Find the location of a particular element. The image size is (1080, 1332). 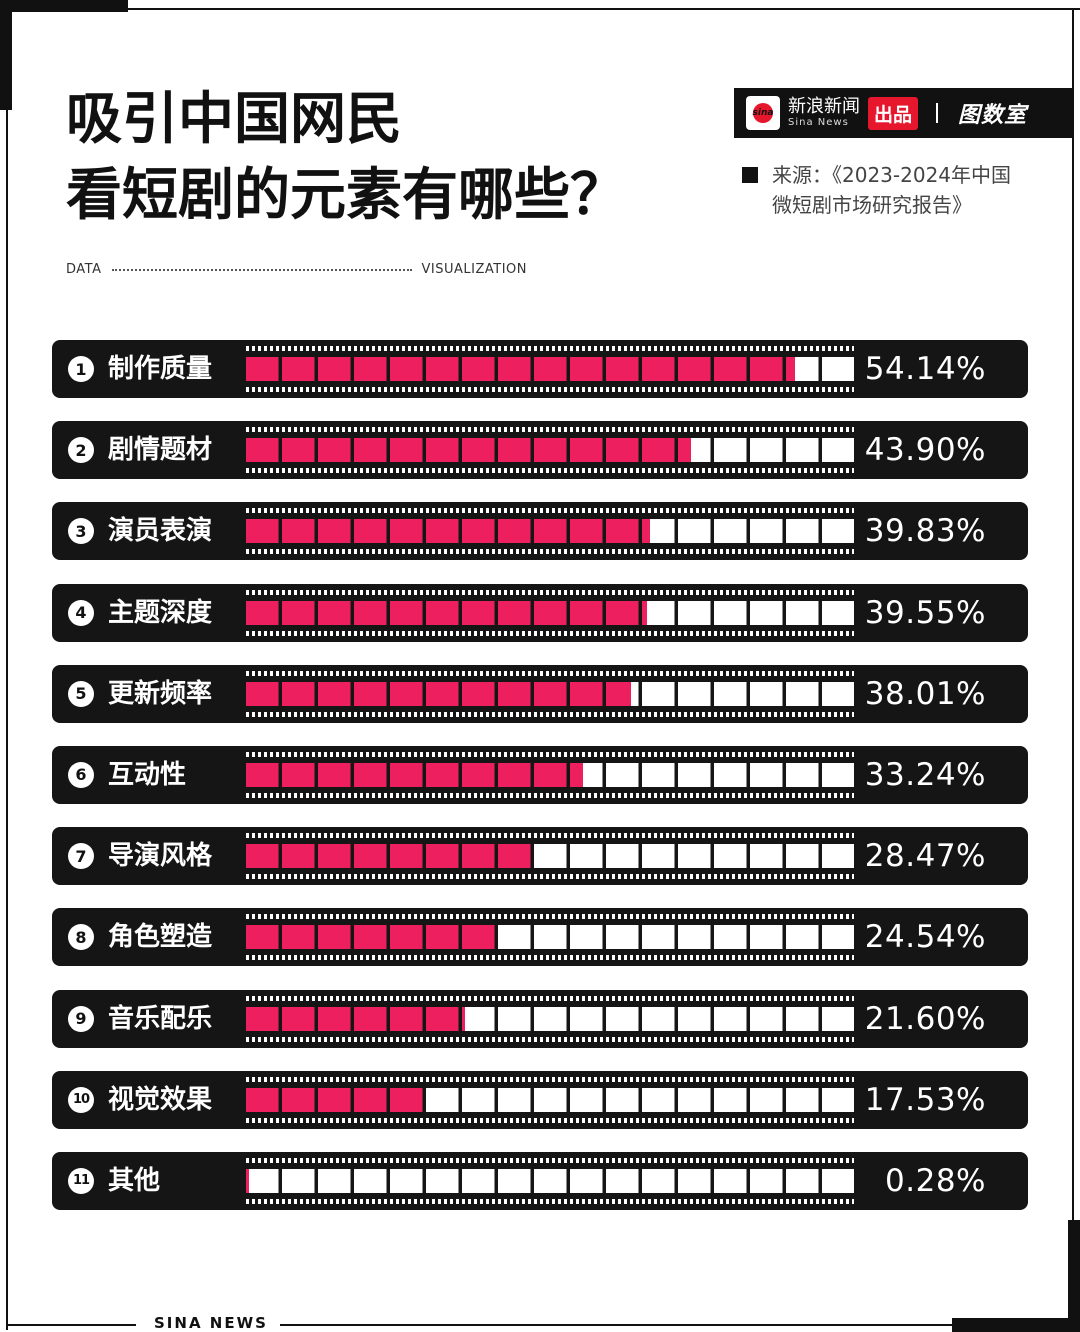

rank-badge: 10 is located at coordinates (81, 1099).